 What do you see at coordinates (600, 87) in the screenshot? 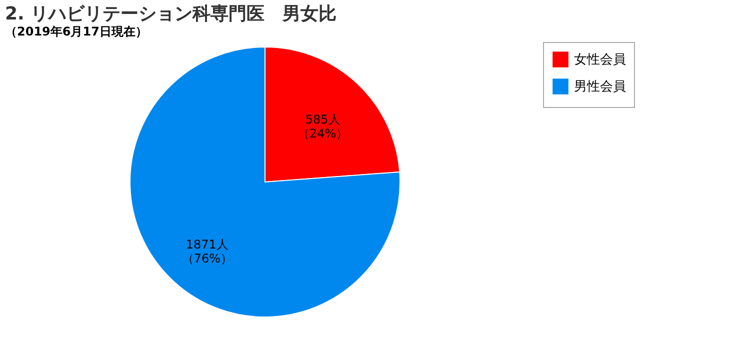
I see `legend-label: 男性会員` at bounding box center [600, 87].